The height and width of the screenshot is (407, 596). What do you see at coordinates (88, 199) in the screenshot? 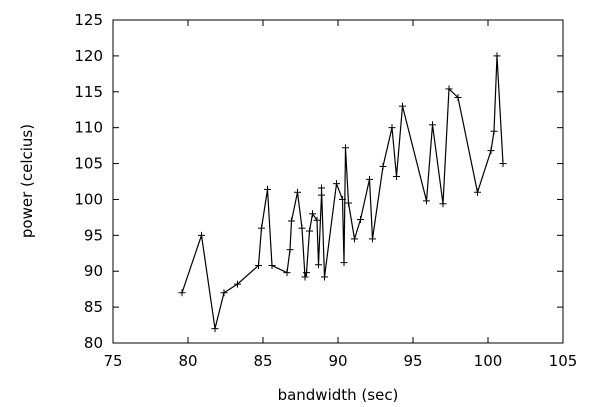
I see `y-tick-label: 100` at bounding box center [88, 199].